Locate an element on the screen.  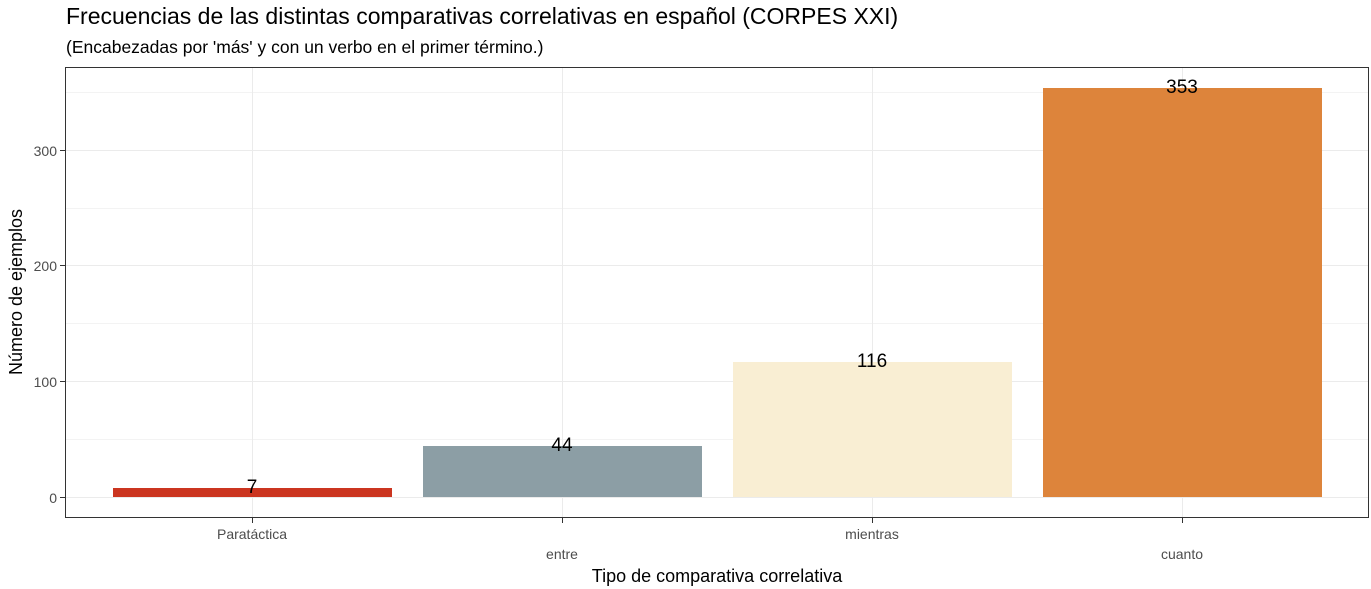
x-tick-label: Paratáctica is located at coordinates (252, 534).